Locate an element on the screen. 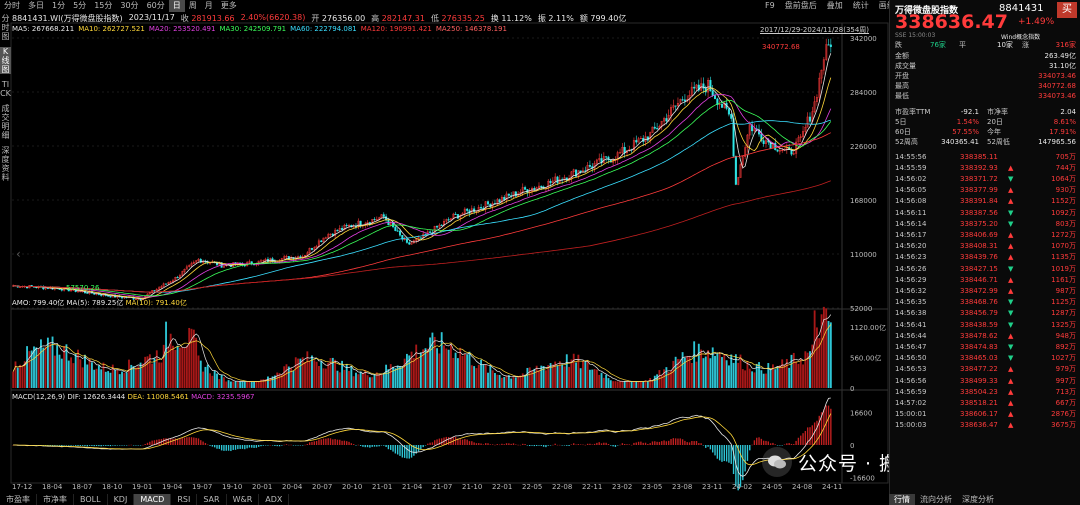 Image resolution: width=1080 pixels, height=505 pixels. price-tick-label: 226000 is located at coordinates (863, 147).